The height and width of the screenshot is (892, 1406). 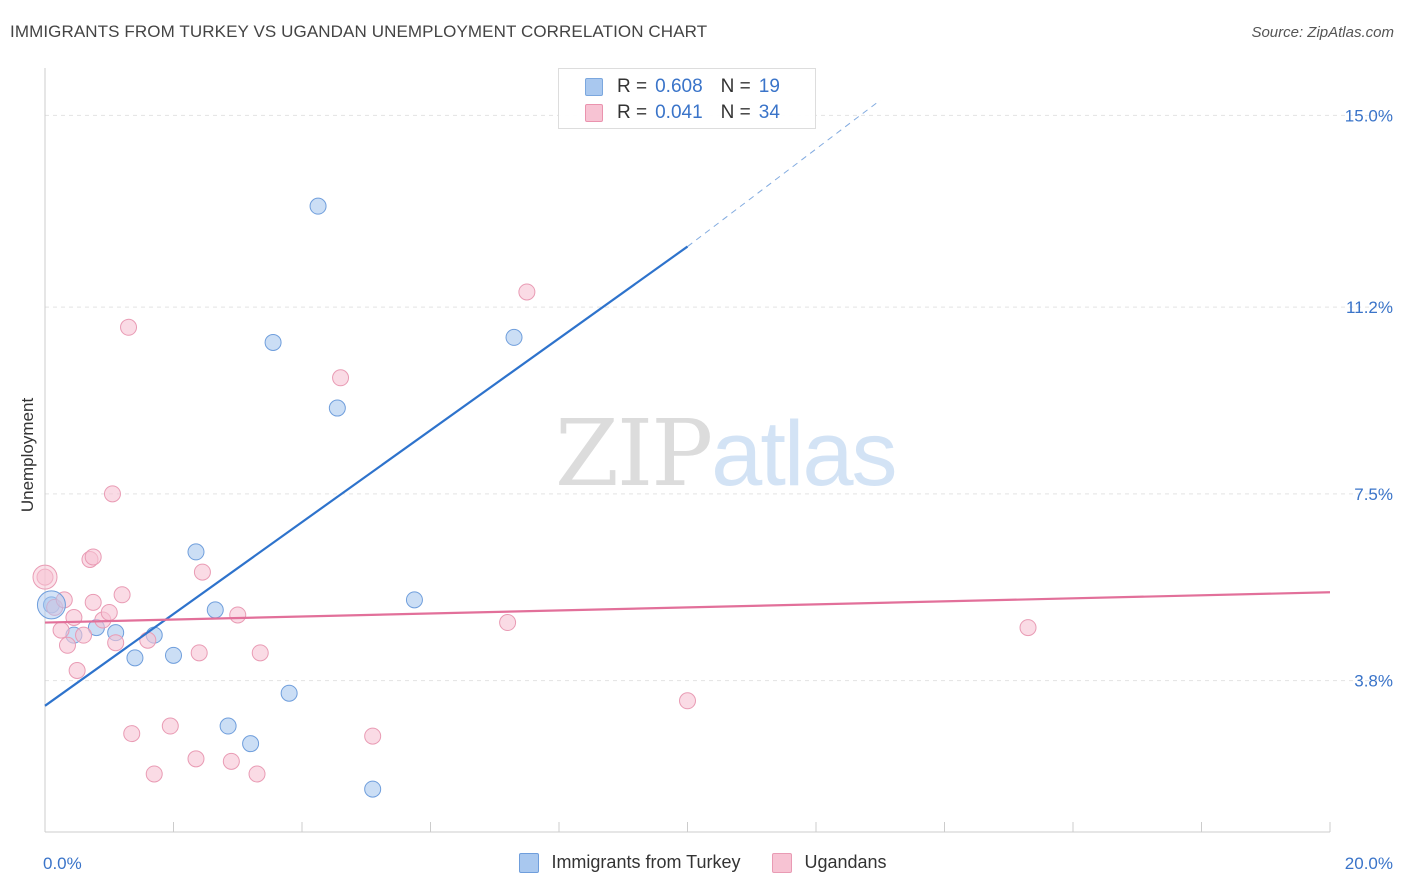 I want to click on series-legend-item-turkey: Immigrants from Turkey, so click(x=629, y=862).